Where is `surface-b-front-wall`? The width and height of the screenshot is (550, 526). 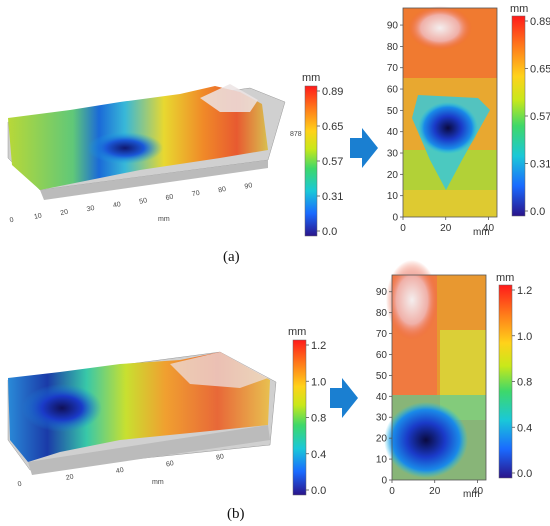 surface-b-front-wall is located at coordinates (149, 450).